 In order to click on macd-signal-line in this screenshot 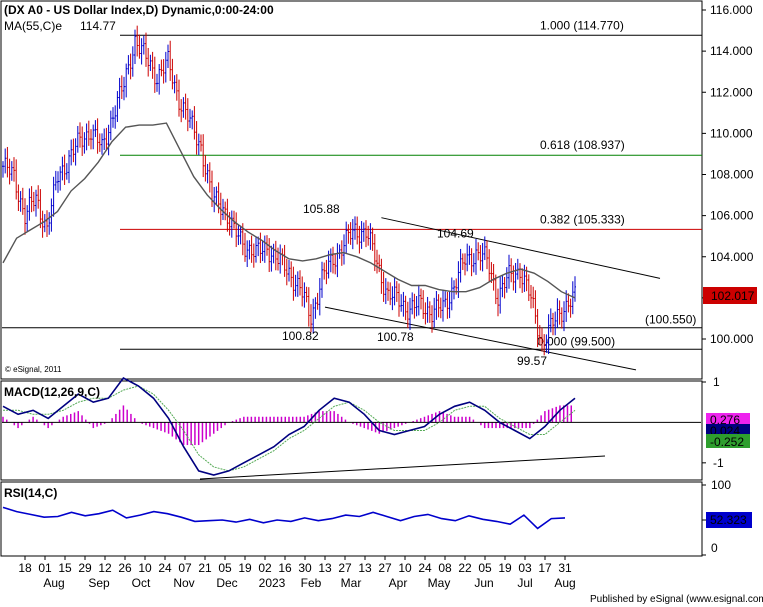, I will do `click(289, 428)`.